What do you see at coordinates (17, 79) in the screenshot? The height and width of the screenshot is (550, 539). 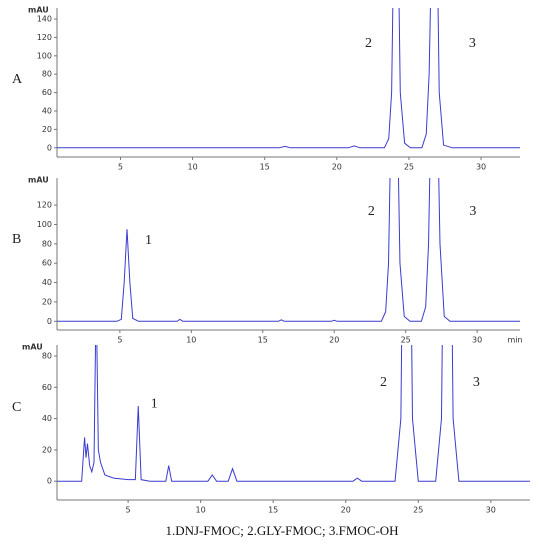 I see `panel-label: A` at bounding box center [17, 79].